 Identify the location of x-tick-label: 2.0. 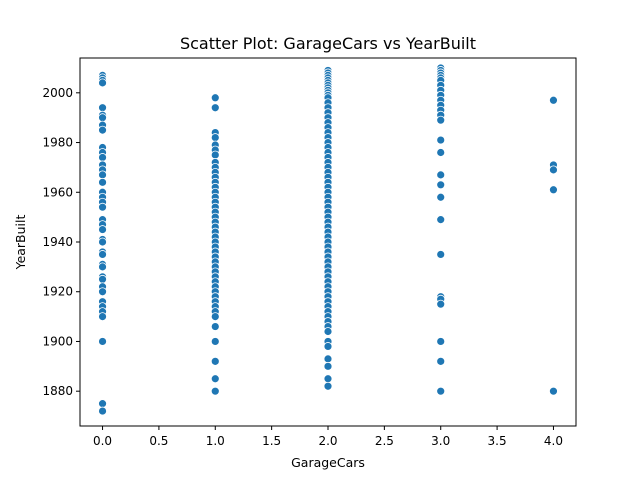
(327, 441).